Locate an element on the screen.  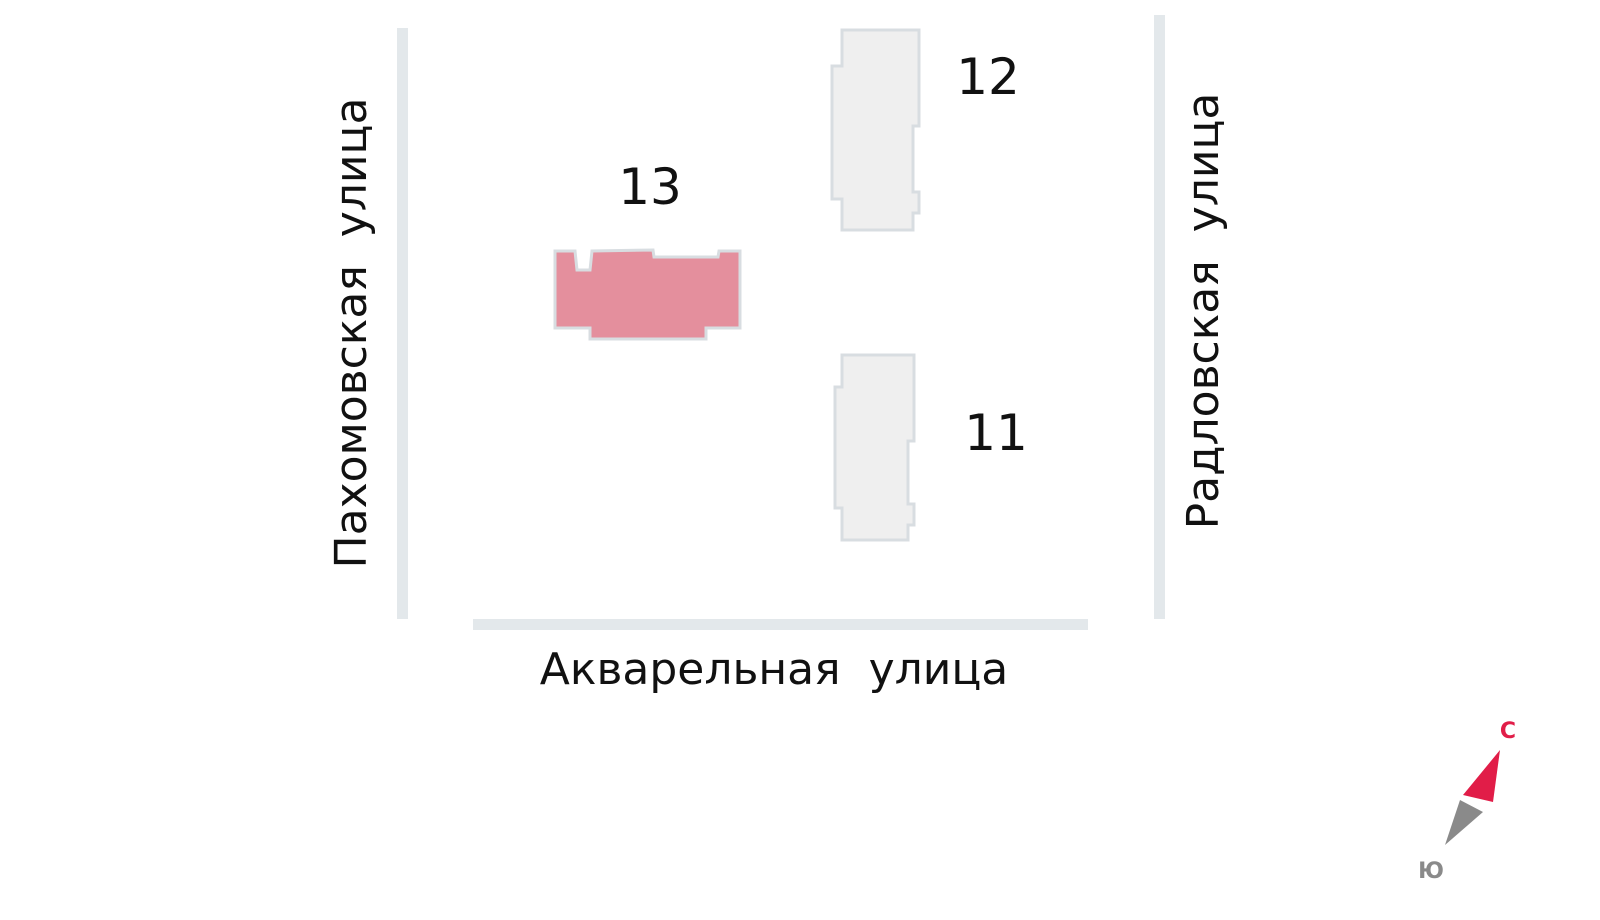
compass-south-label: Ю is located at coordinates (1431, 871).